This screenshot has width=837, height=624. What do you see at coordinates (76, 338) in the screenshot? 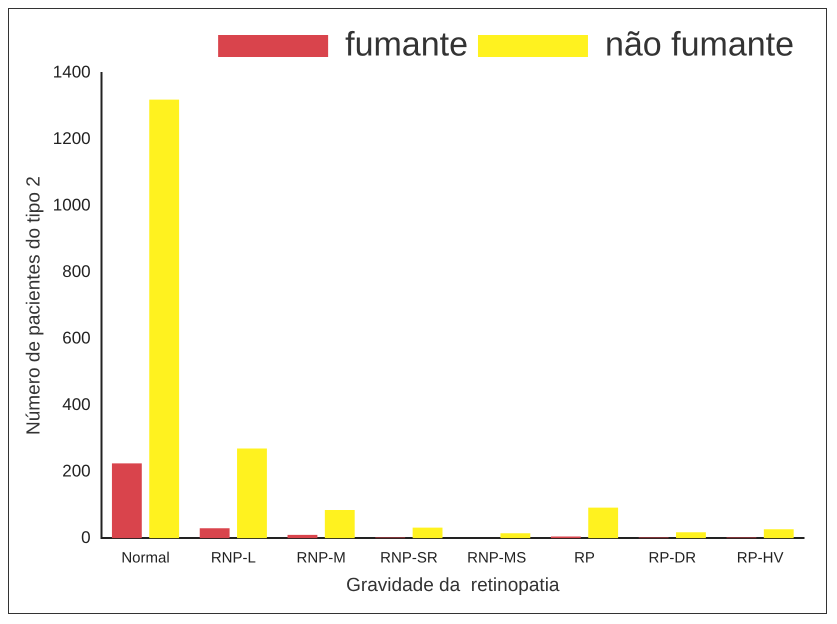
I see `y-tick-label: 600` at bounding box center [76, 338].